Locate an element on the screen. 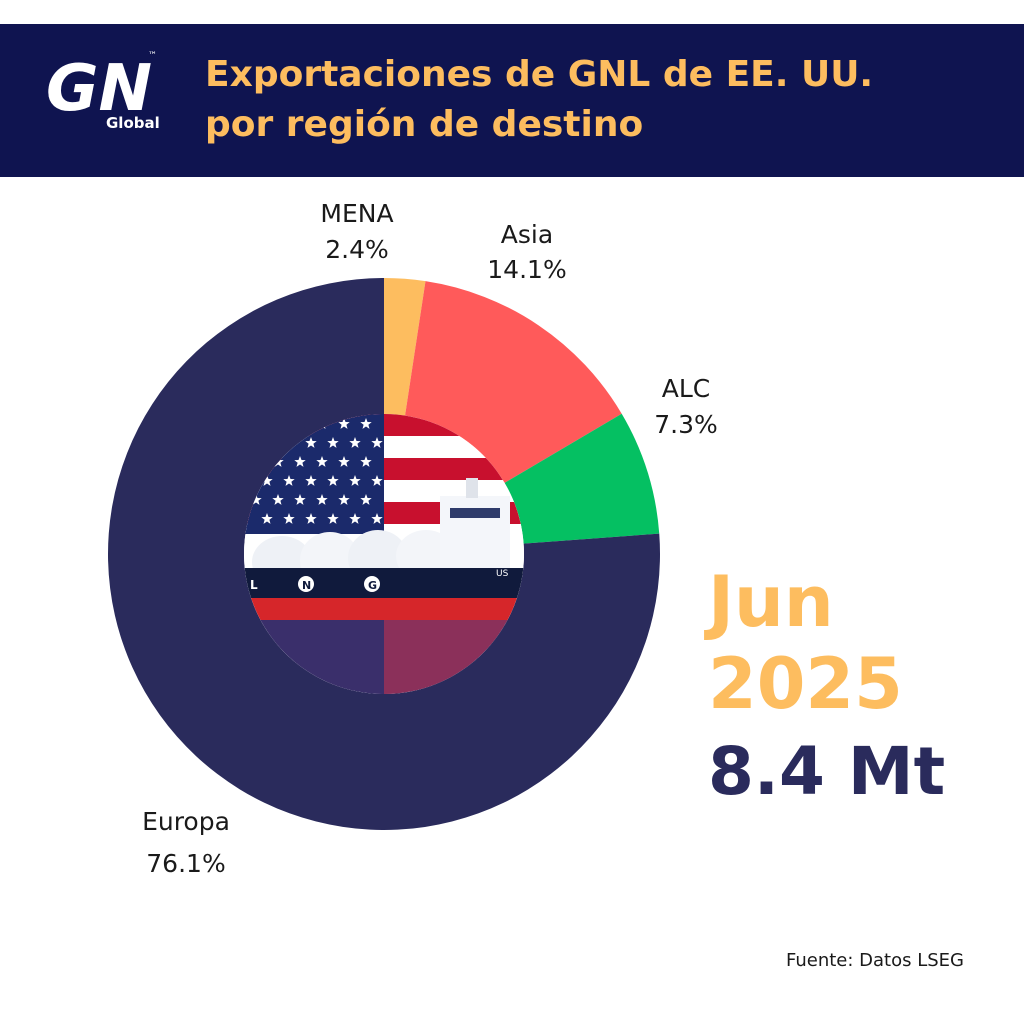 This screenshot has width=1024, height=1024. slice-alc is located at coordinates (582, 478).